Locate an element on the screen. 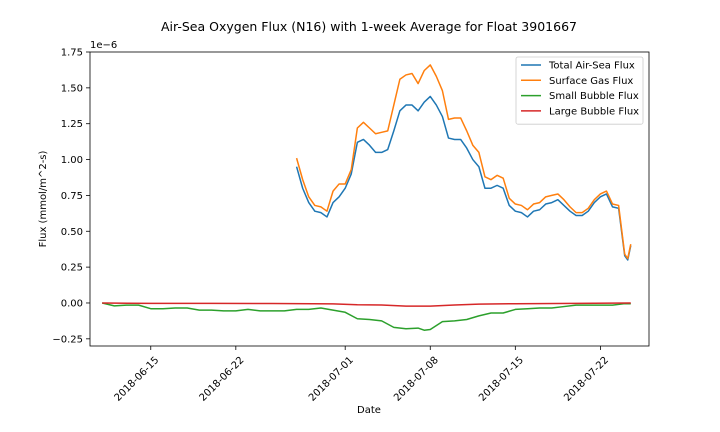 This screenshot has height=432, width=720. legend-label-1: Surface Gas Flux is located at coordinates (591, 81).